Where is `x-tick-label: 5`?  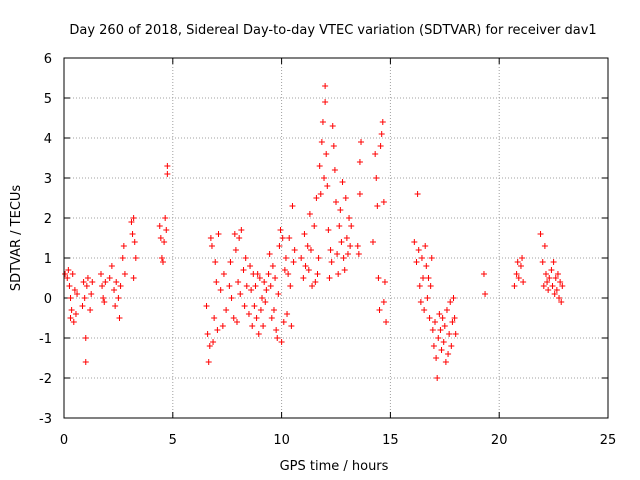 x-tick-label: 5 is located at coordinates (173, 440).